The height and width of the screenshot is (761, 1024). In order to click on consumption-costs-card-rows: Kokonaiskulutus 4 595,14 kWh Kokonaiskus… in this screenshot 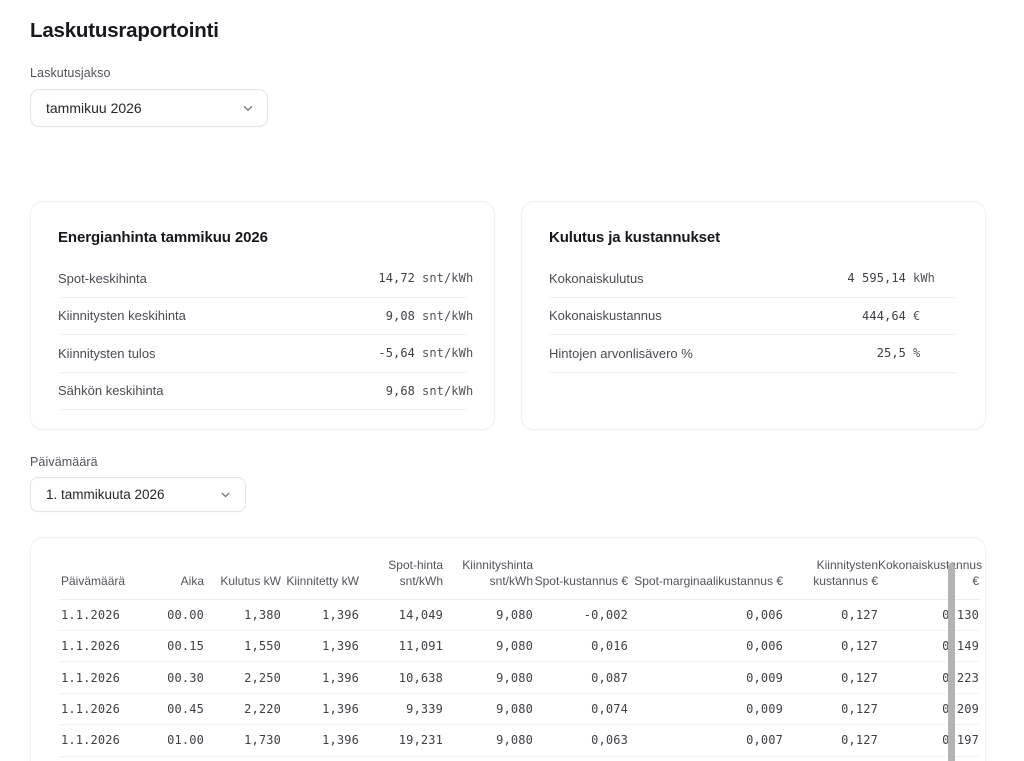, I will do `click(753, 316)`.